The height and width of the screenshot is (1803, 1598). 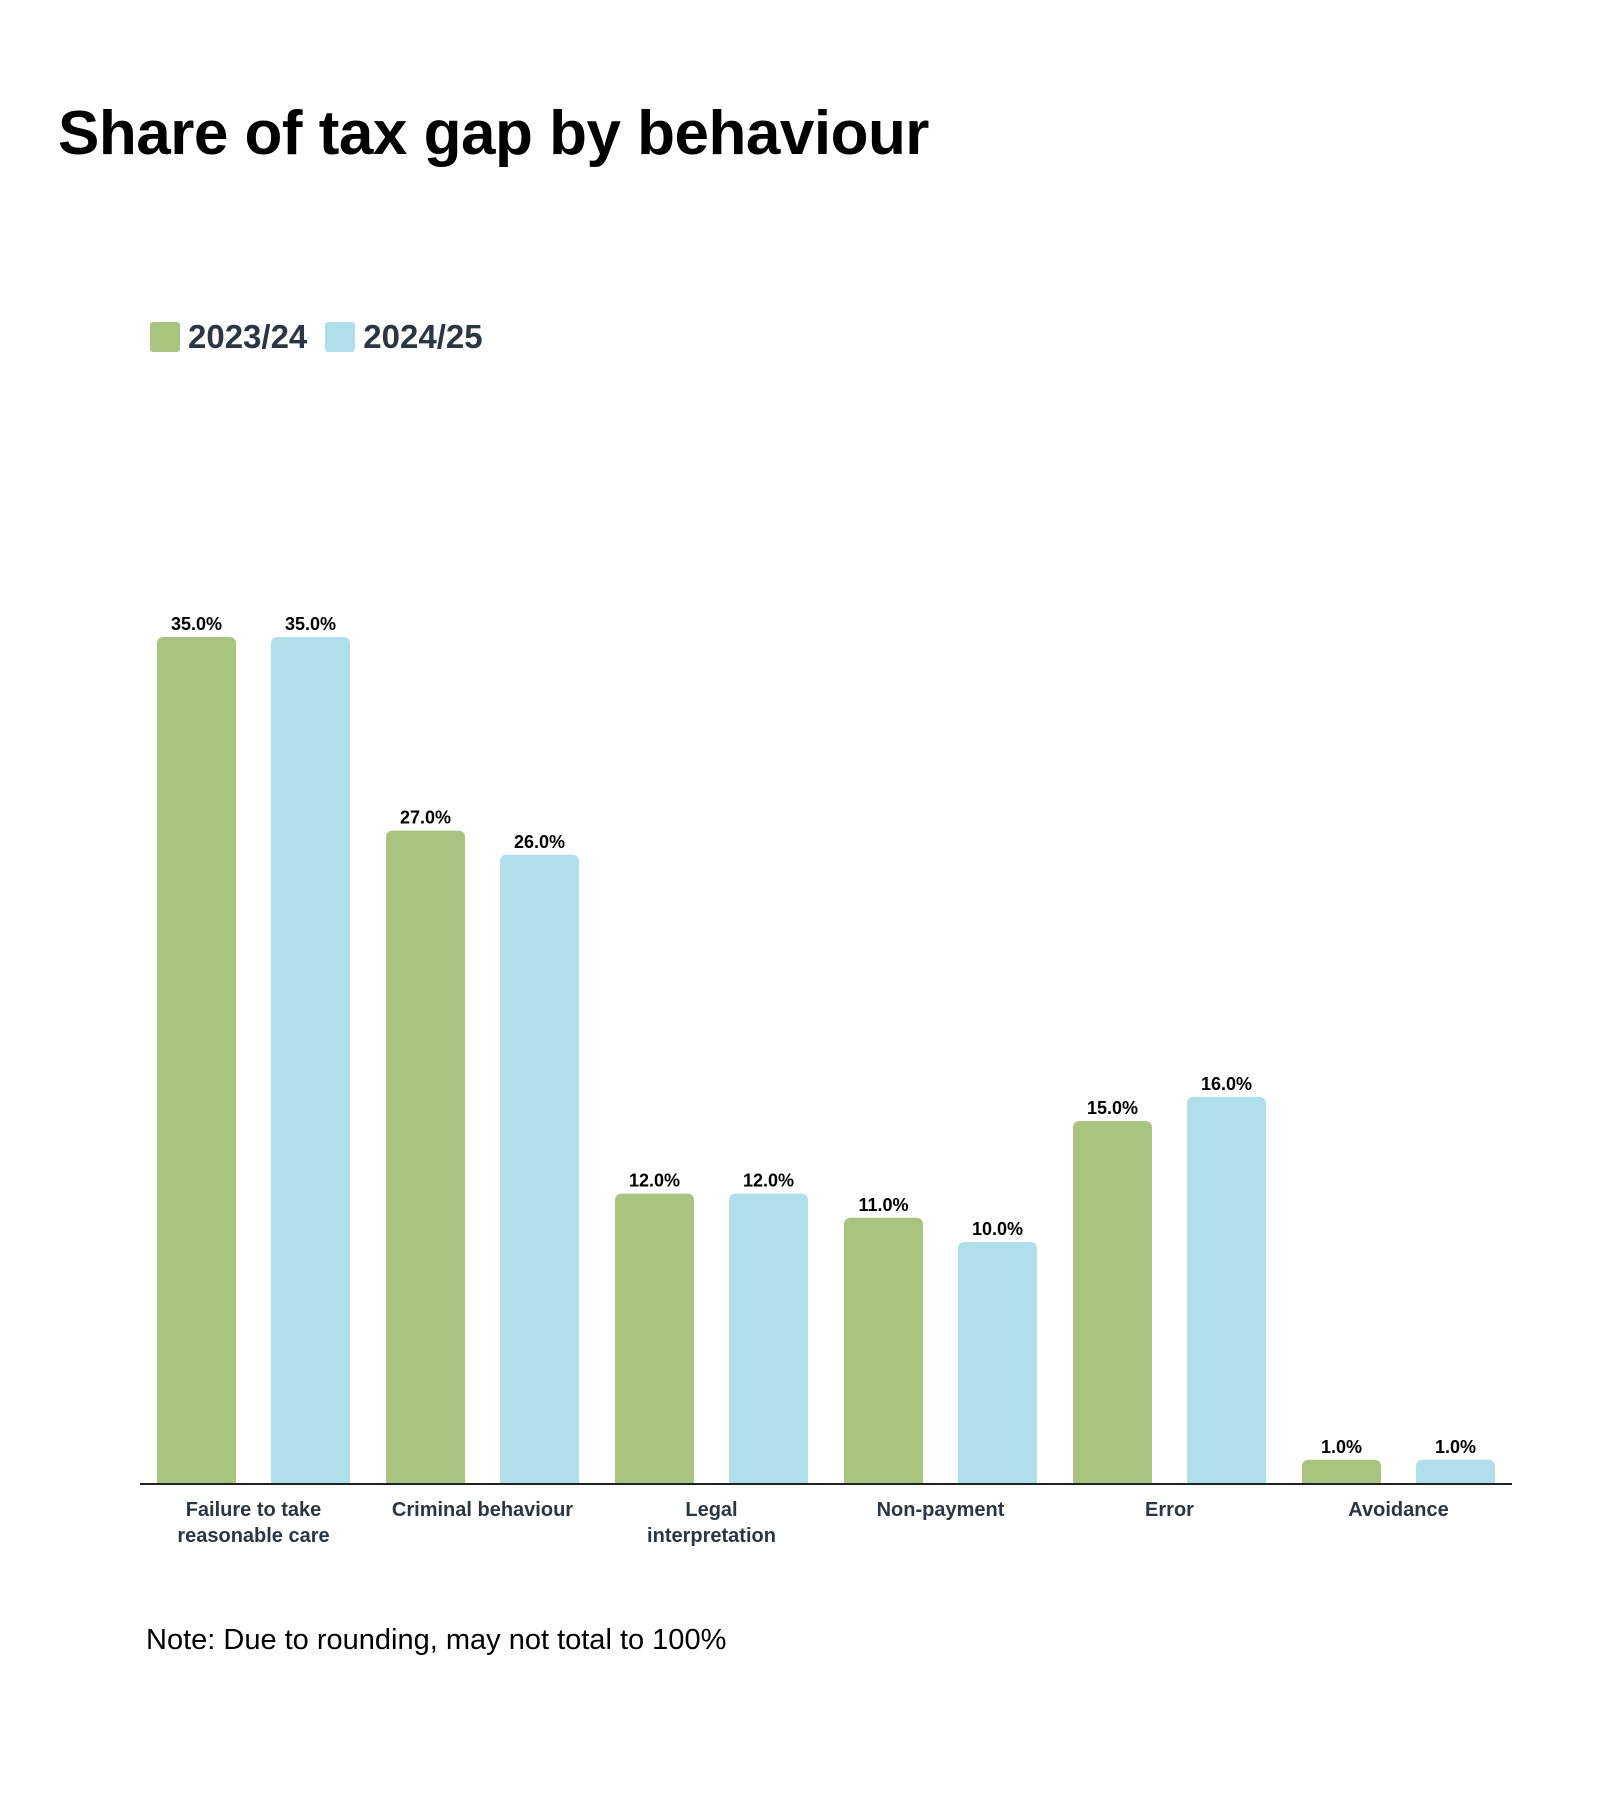 What do you see at coordinates (425, 1157) in the screenshot?
I see `bar-2023-24-criminal-behaviour` at bounding box center [425, 1157].